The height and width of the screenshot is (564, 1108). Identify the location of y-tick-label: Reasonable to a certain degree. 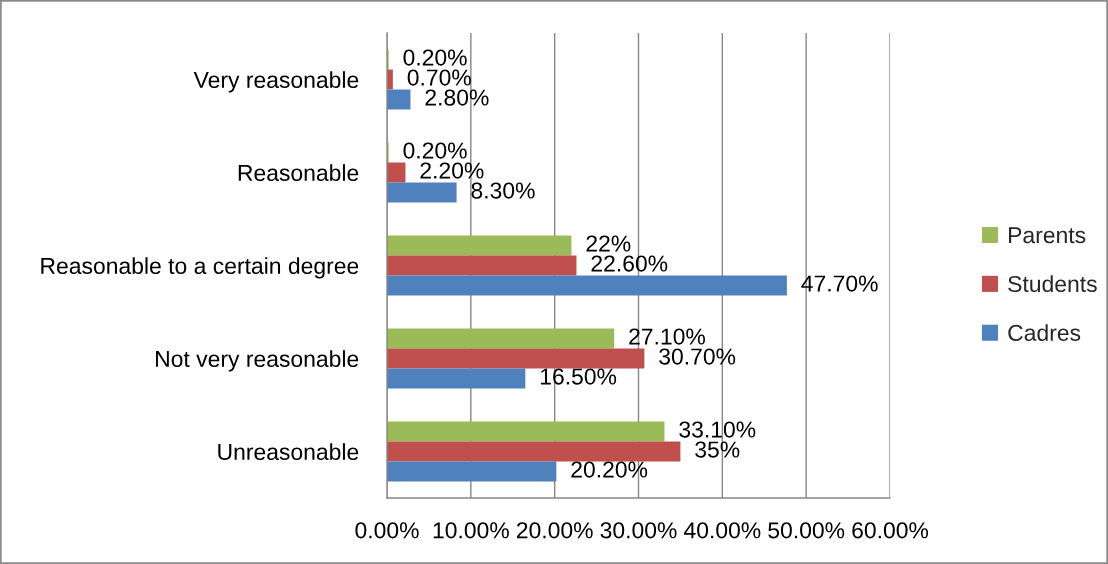
(200, 268).